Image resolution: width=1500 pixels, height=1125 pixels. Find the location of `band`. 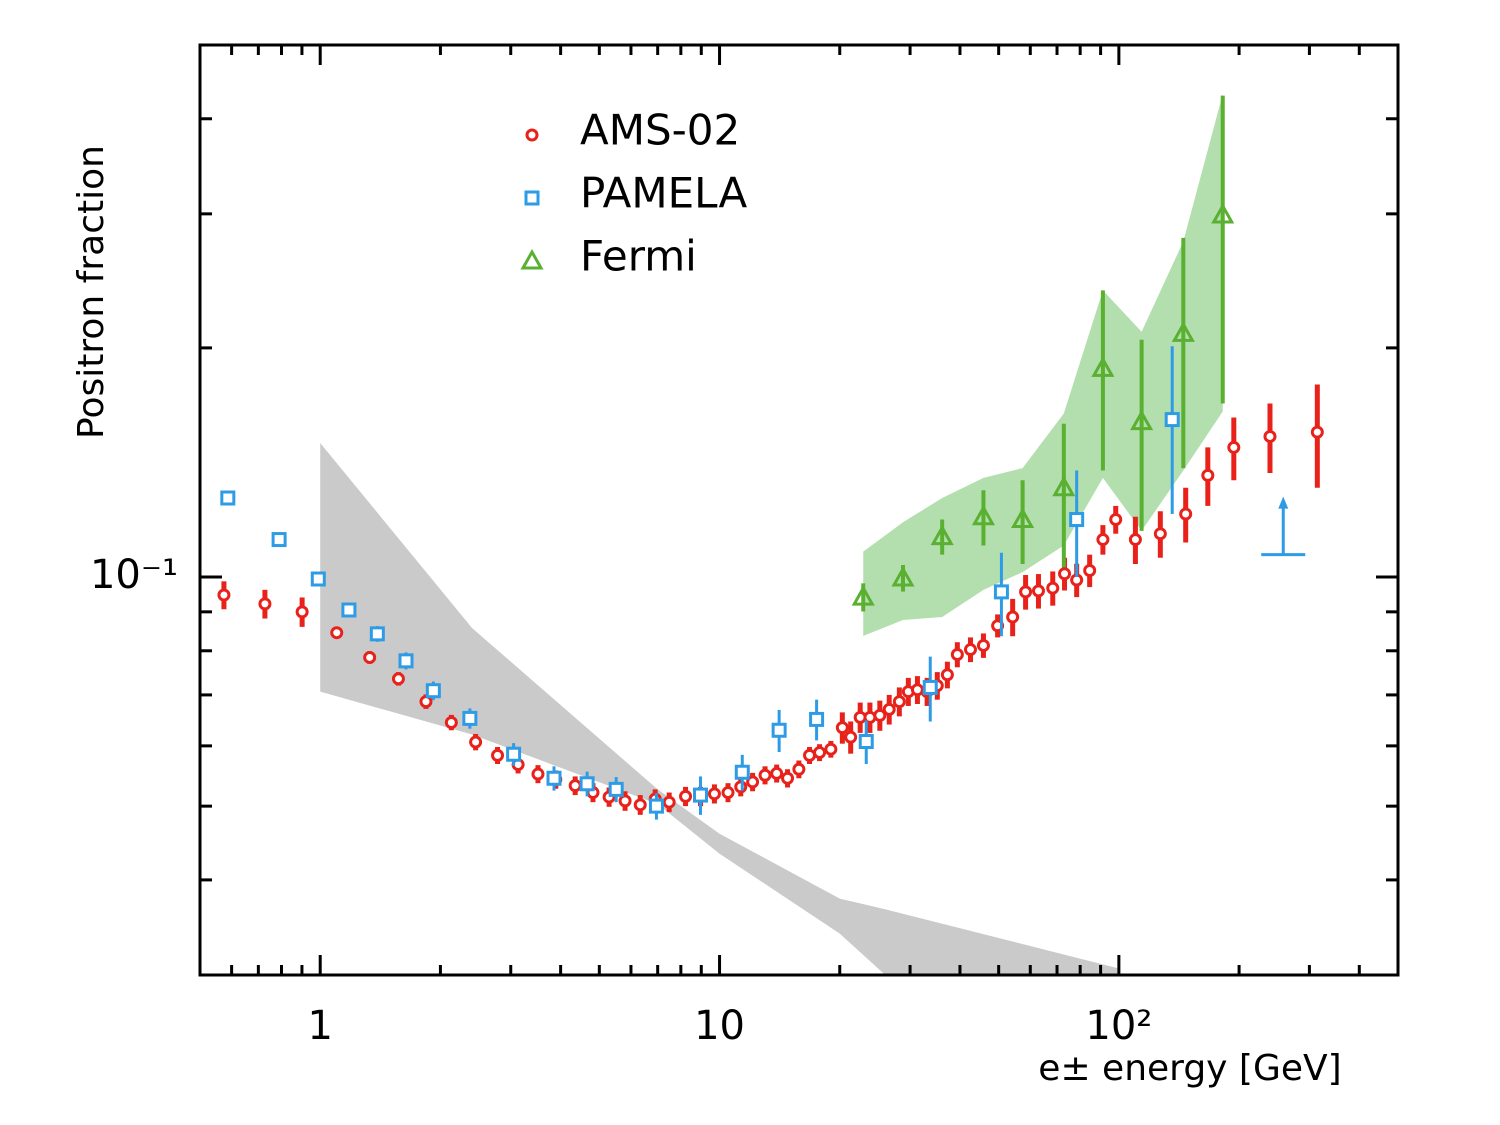

band is located at coordinates (1043, 365).